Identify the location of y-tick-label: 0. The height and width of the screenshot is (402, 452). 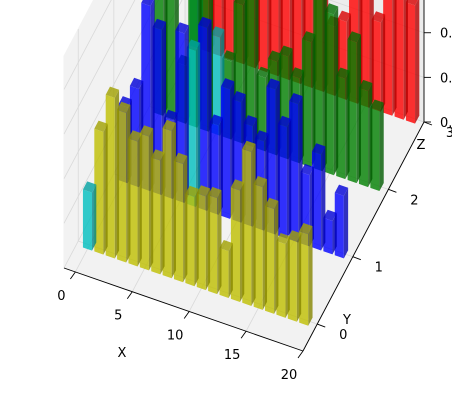
(343, 335).